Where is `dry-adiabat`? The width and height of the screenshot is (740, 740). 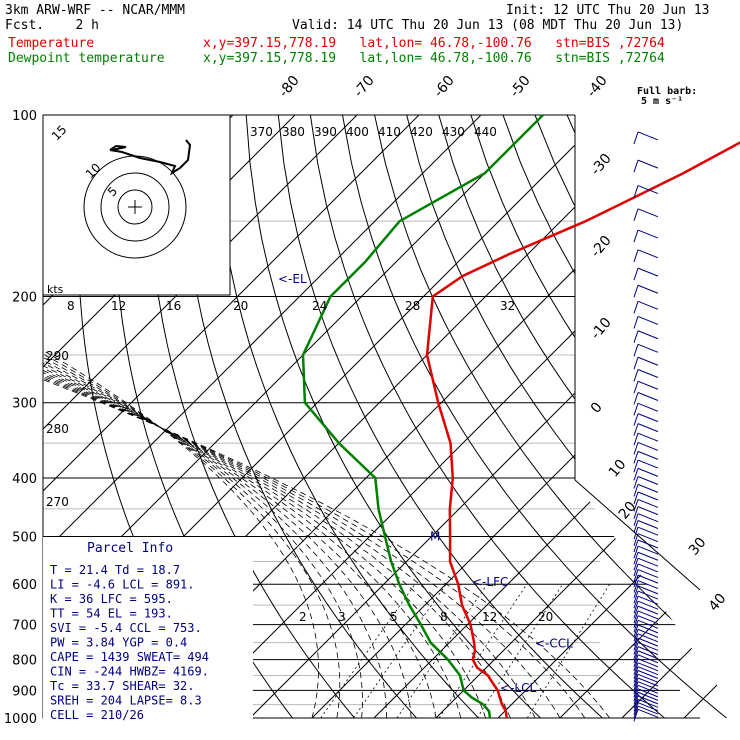 dry-adiabat is located at coordinates (717, 416).